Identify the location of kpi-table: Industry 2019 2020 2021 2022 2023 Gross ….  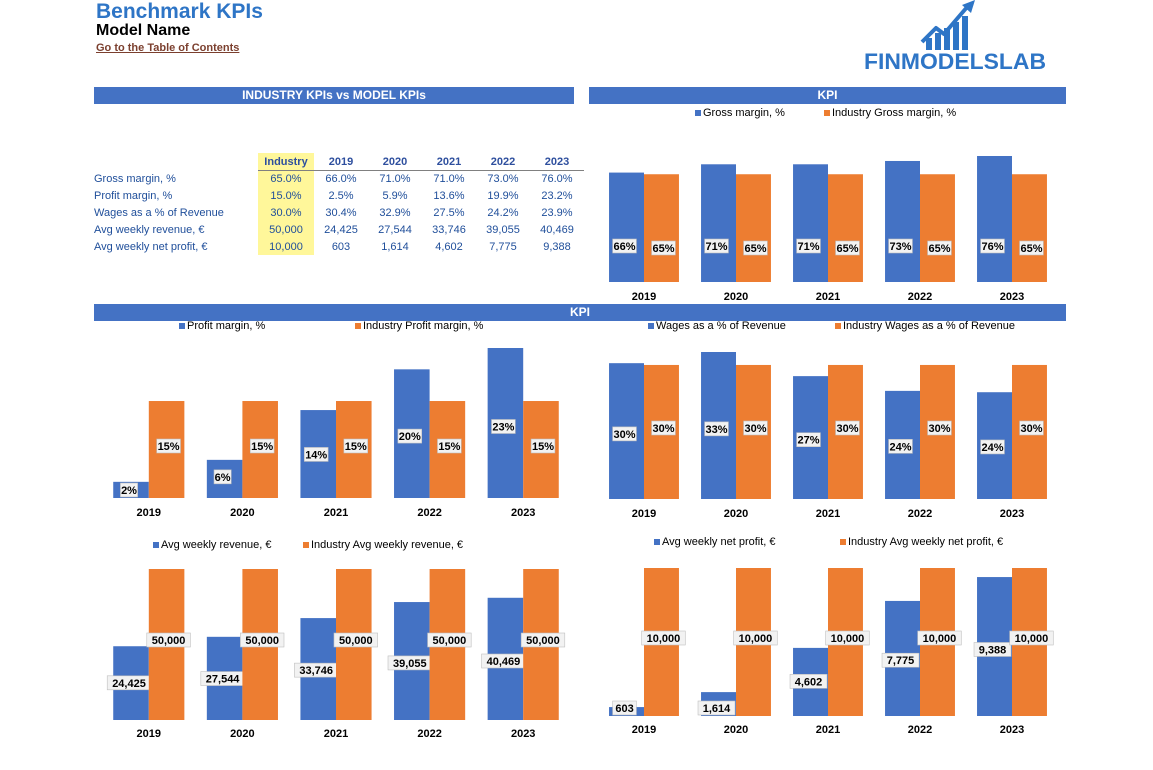
(338, 204).